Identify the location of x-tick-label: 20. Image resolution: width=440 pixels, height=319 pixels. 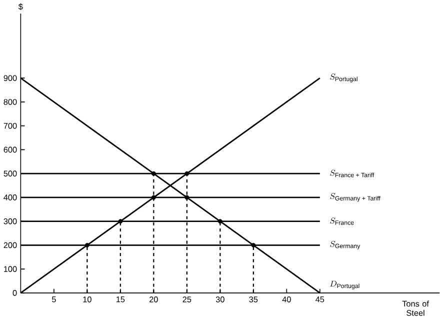
(154, 299).